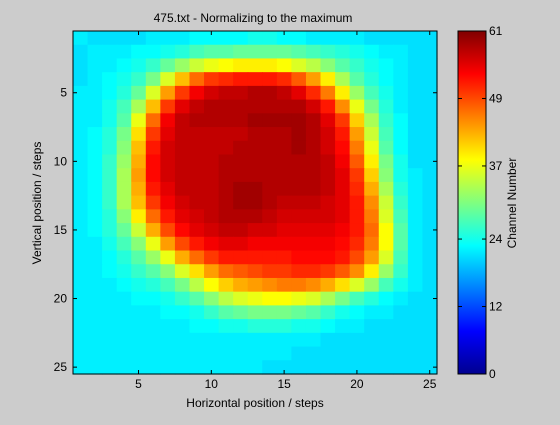  What do you see at coordinates (357, 384) in the screenshot?
I see `x-tick-label: 20` at bounding box center [357, 384].